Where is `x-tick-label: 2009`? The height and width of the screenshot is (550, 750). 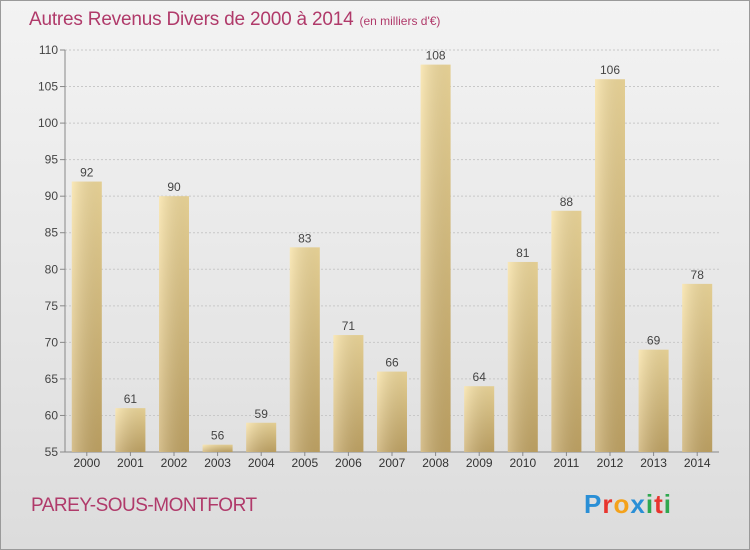 x-tick-label: 2009 is located at coordinates (479, 463).